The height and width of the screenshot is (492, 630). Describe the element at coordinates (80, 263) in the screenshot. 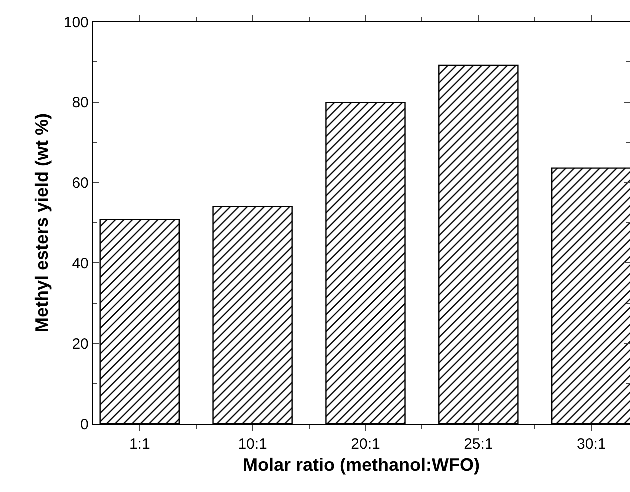

I see `y-tick-label: 40` at that location.